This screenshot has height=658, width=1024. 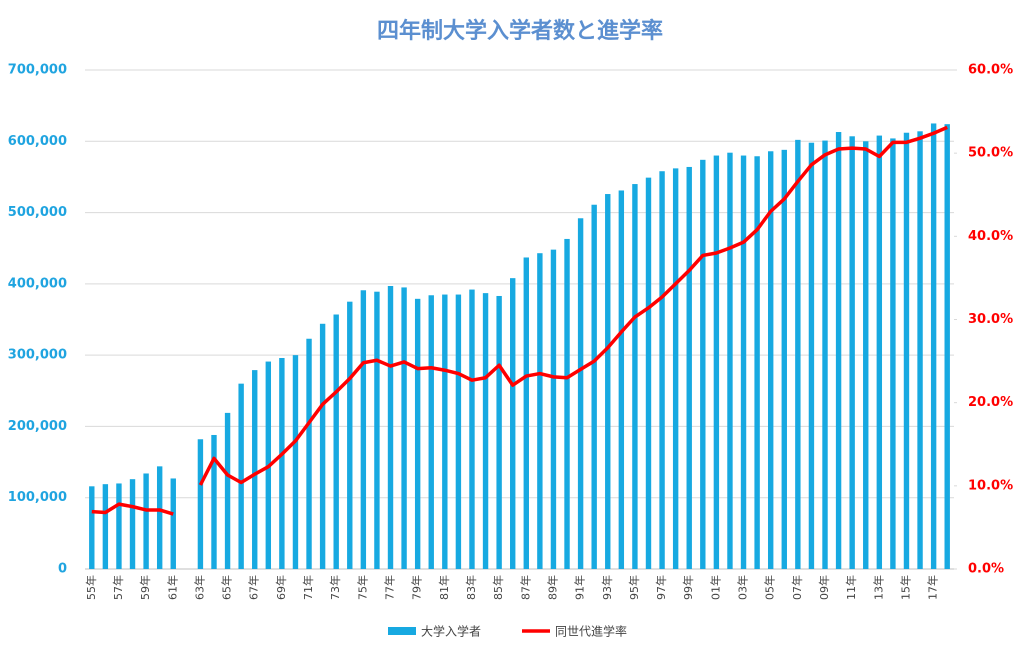 I want to click on y-tick-label: 0, so click(x=62, y=569).